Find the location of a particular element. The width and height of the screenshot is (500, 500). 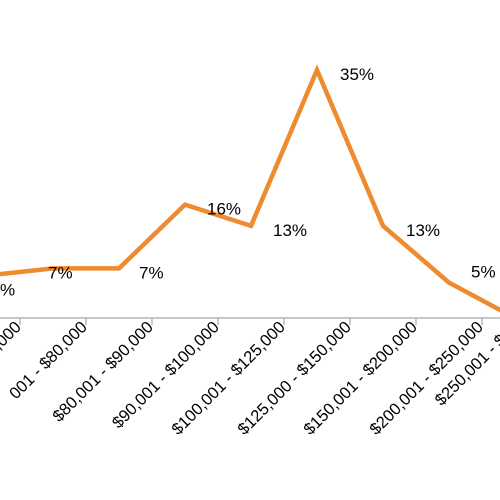

data-label: 16% is located at coordinates (224, 209).